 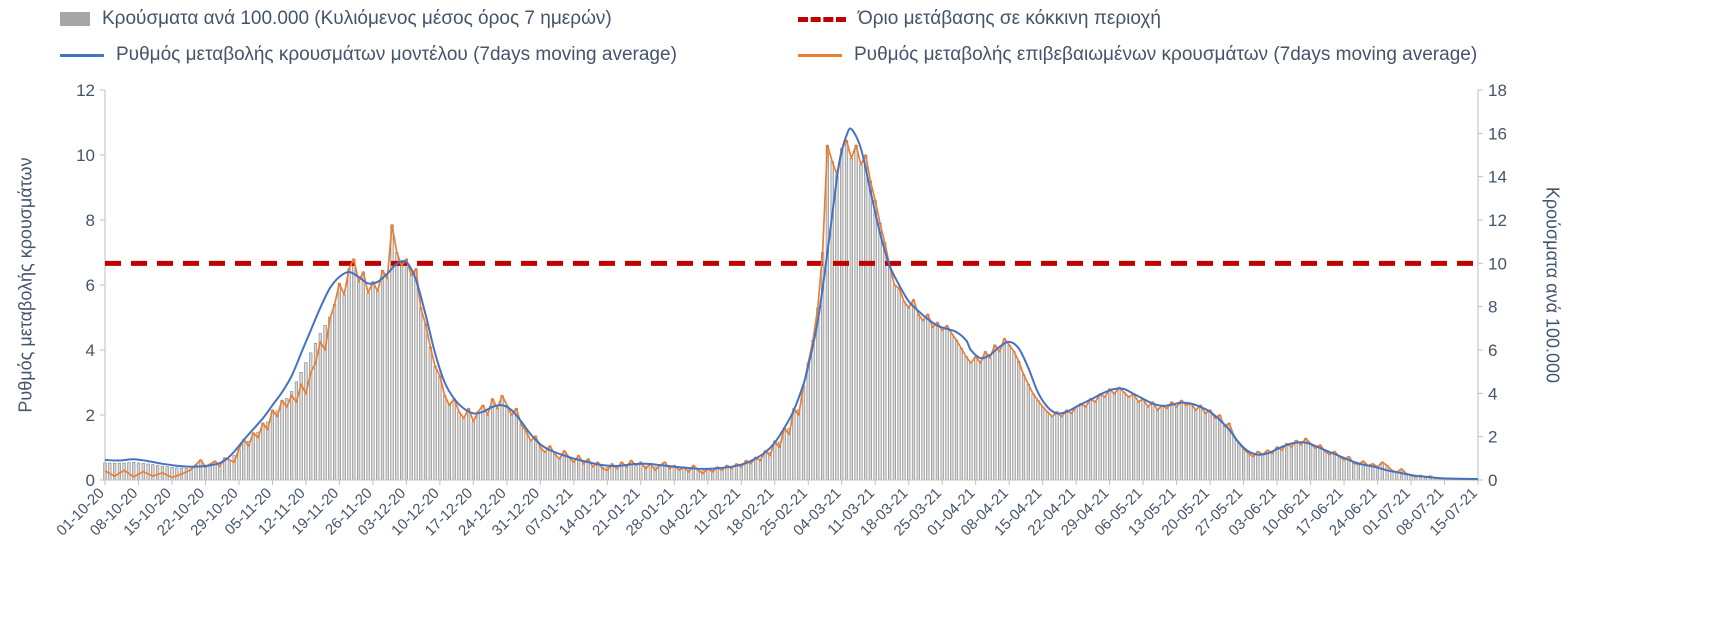 What do you see at coordinates (1497, 90) in the screenshot?
I see `right-axis-tick-label: 18` at bounding box center [1497, 90].